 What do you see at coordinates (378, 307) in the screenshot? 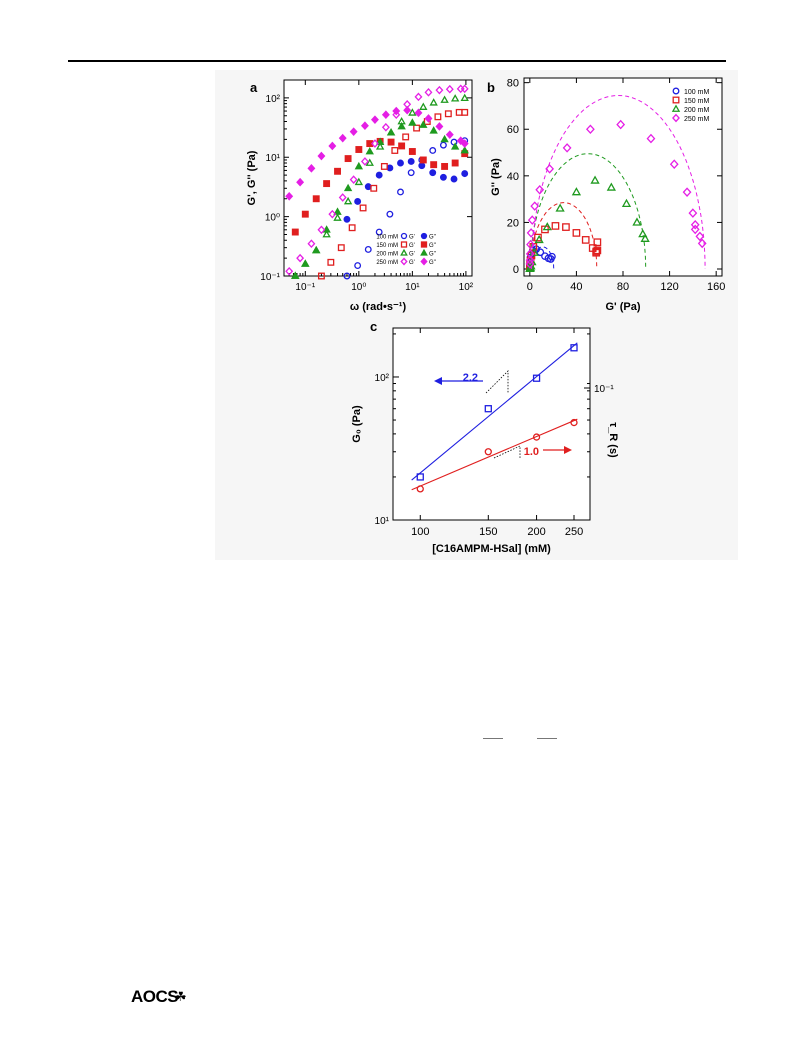
I see `x-axis-label-a: ω (rad•s⁻¹)` at bounding box center [378, 307].